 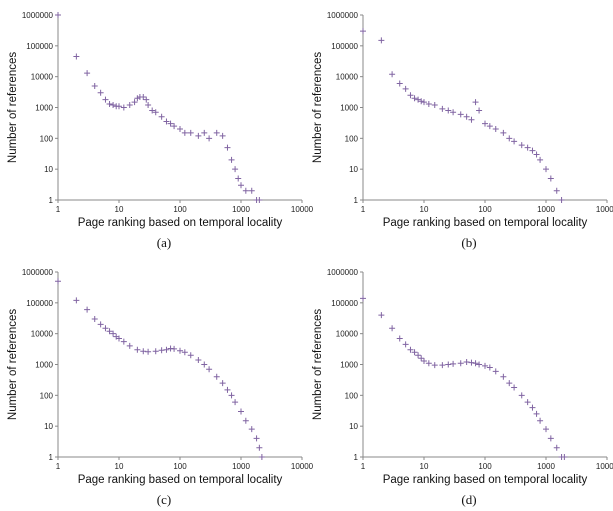 I want to click on y-tick-label: 100000, so click(x=39, y=46).